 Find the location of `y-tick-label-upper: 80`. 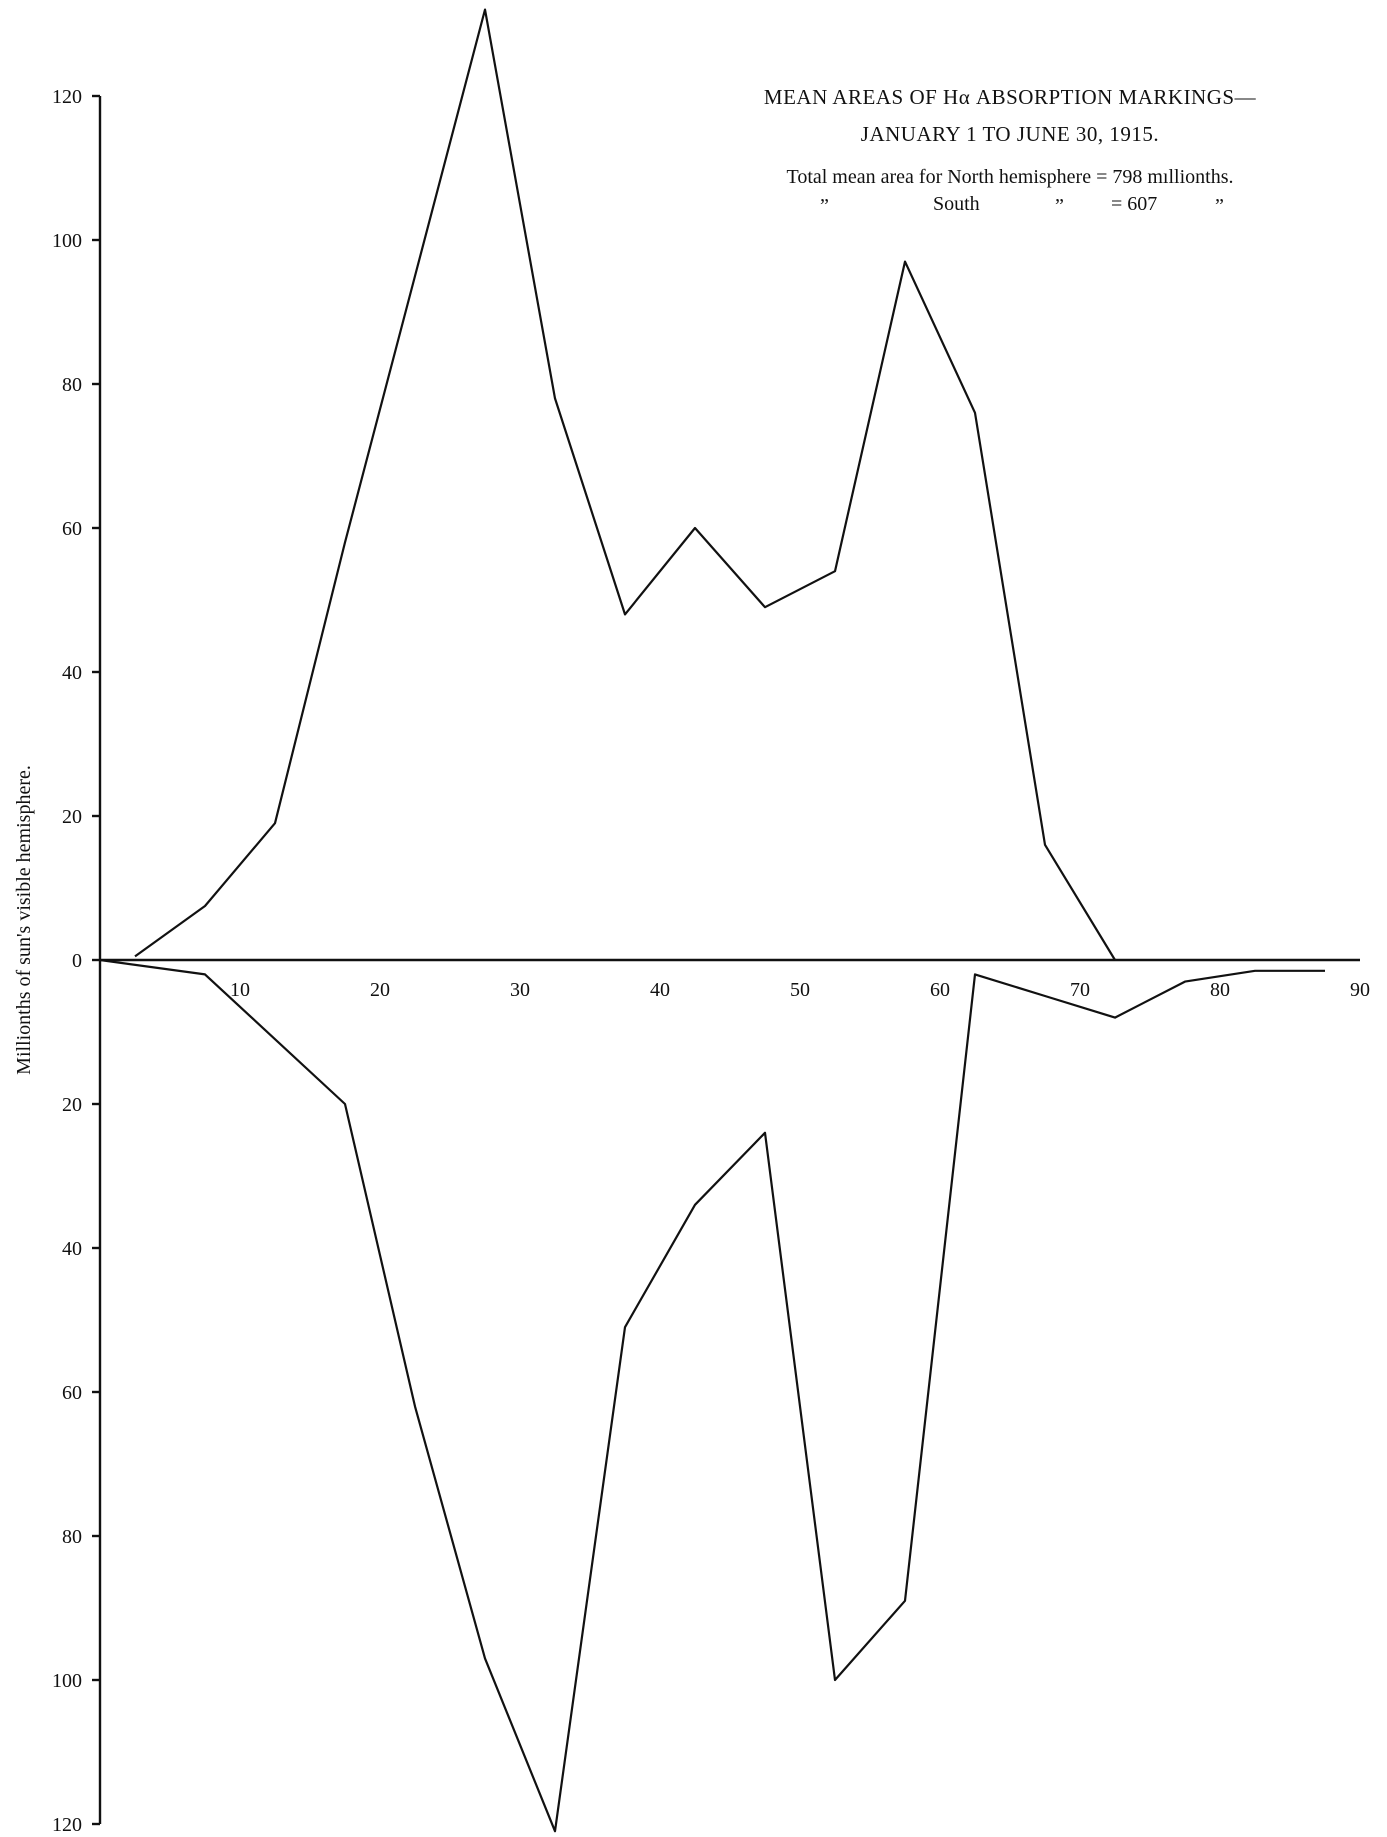

y-tick-label-upper: 80 is located at coordinates (72, 385).